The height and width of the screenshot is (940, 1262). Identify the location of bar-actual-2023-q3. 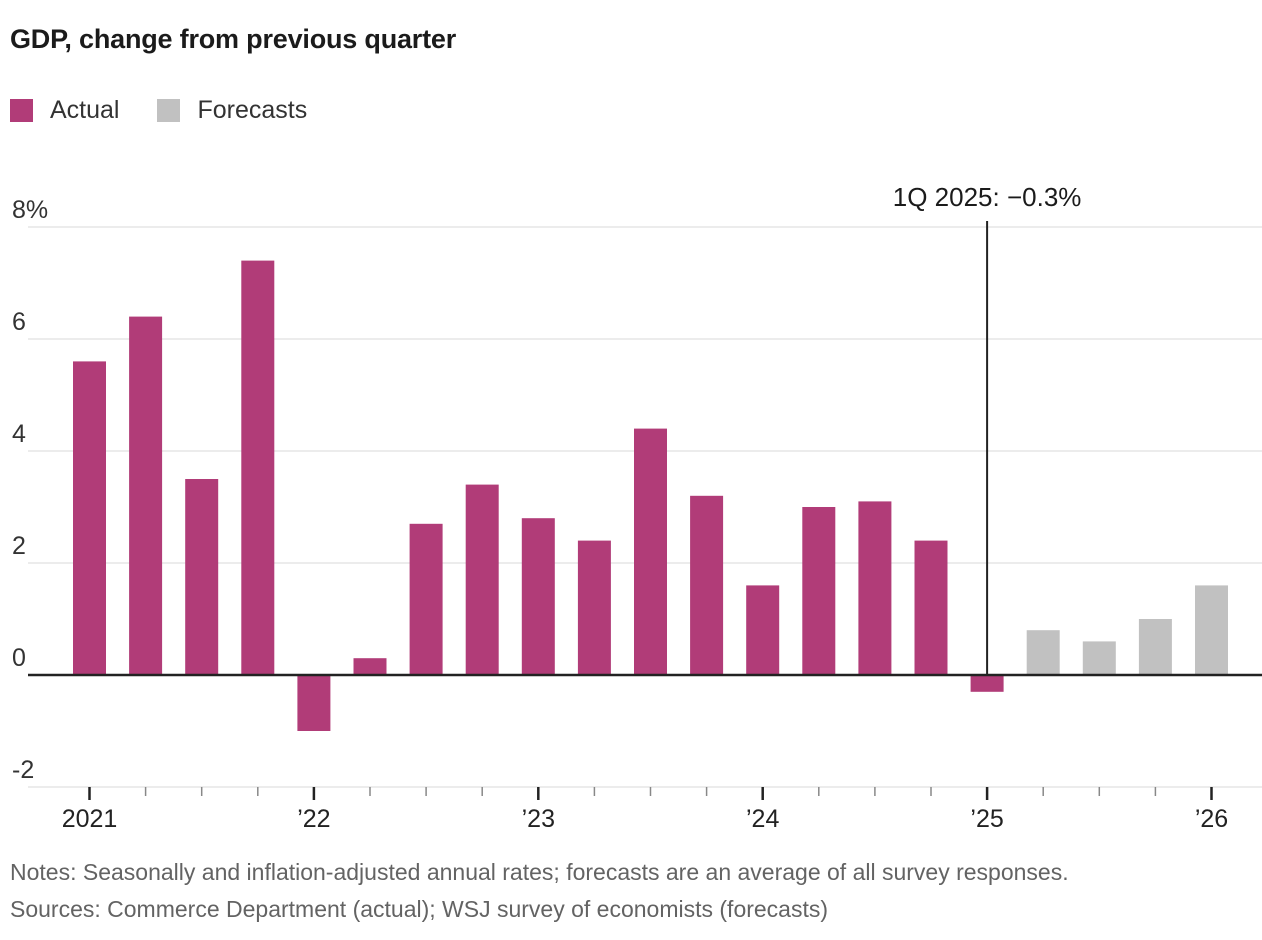
(650, 551).